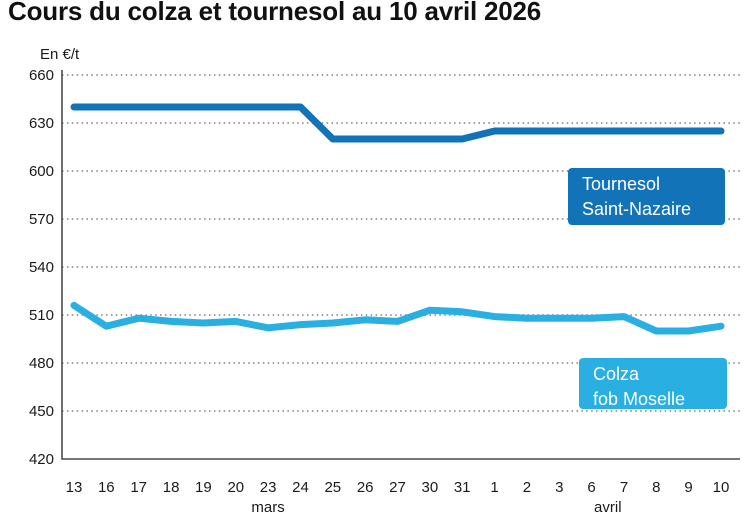 The width and height of the screenshot is (747, 513). Describe the element at coordinates (41, 75) in the screenshot. I see `y-tick-label: 660` at that location.